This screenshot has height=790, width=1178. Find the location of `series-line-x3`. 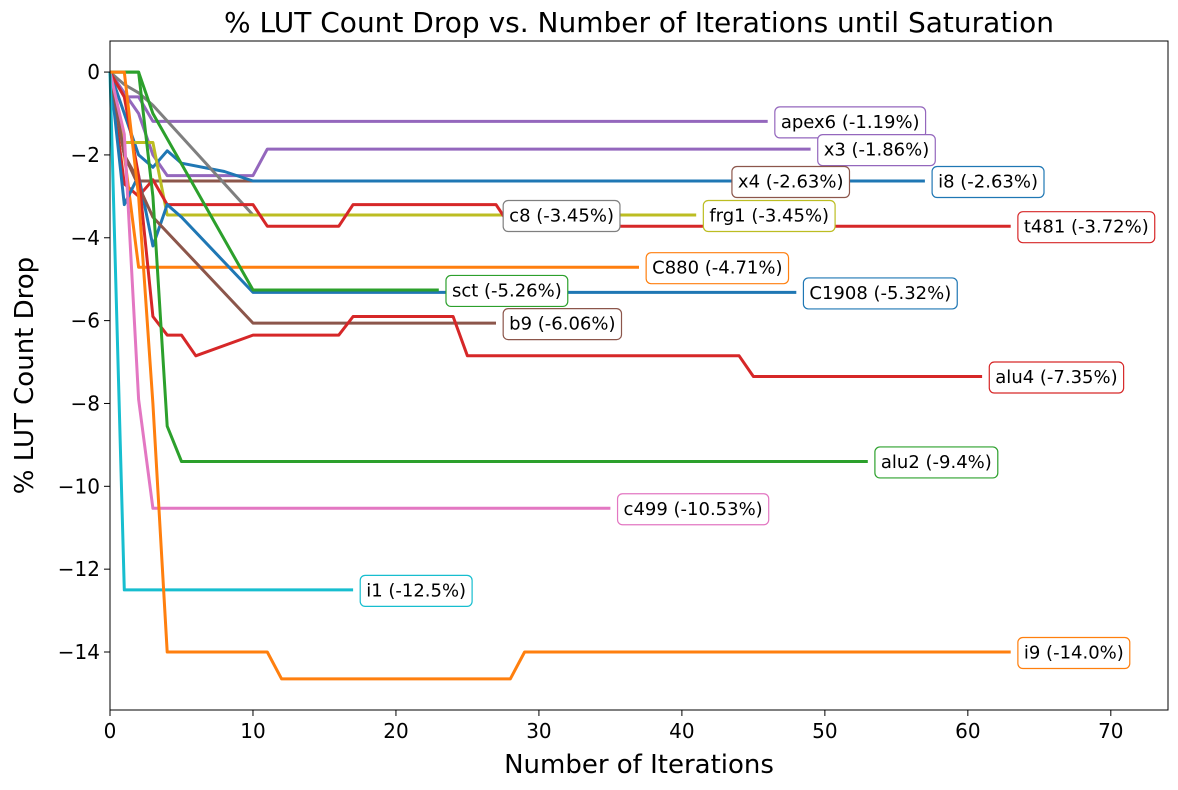

series-line-x3 is located at coordinates (459, 124).